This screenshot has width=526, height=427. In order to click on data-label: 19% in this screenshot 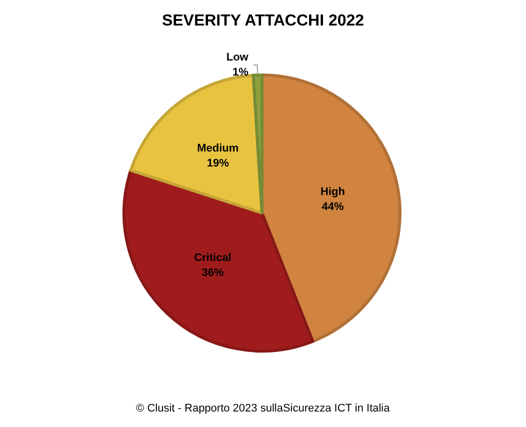, I will do `click(218, 164)`.